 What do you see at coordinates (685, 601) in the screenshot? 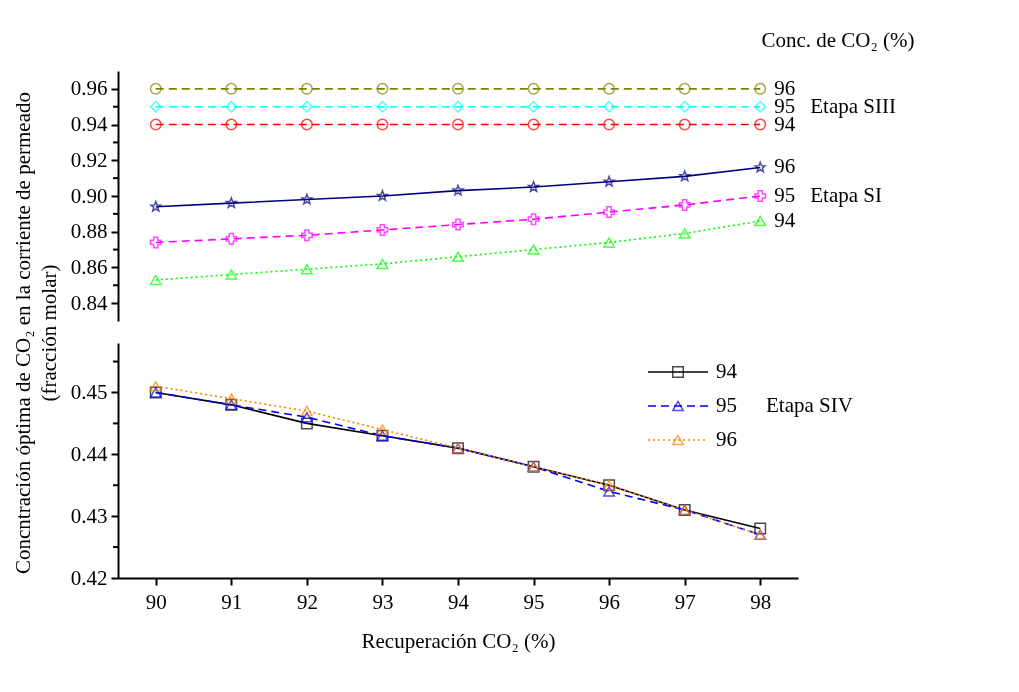
I see `x-tick-label: 97` at bounding box center [685, 601].